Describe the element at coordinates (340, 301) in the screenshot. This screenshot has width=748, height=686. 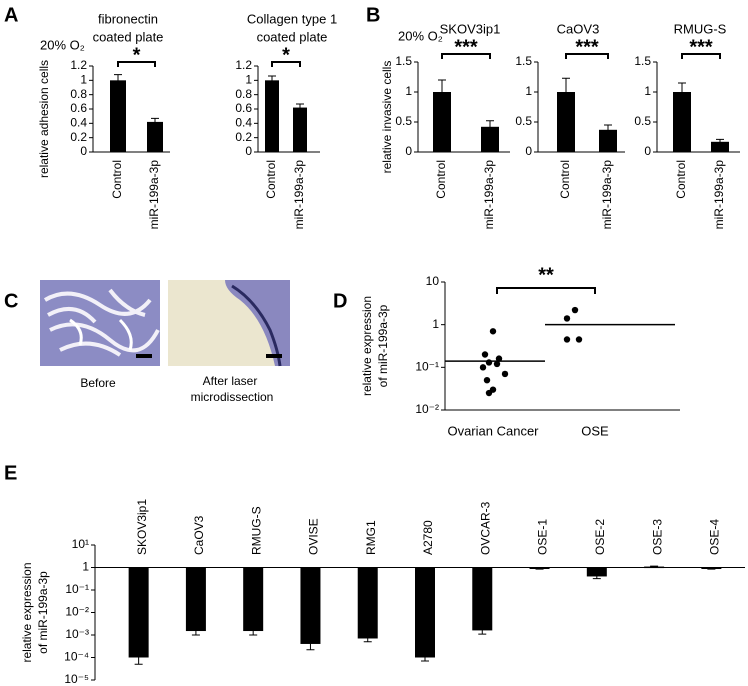
I see `panel-letter: D` at that location.